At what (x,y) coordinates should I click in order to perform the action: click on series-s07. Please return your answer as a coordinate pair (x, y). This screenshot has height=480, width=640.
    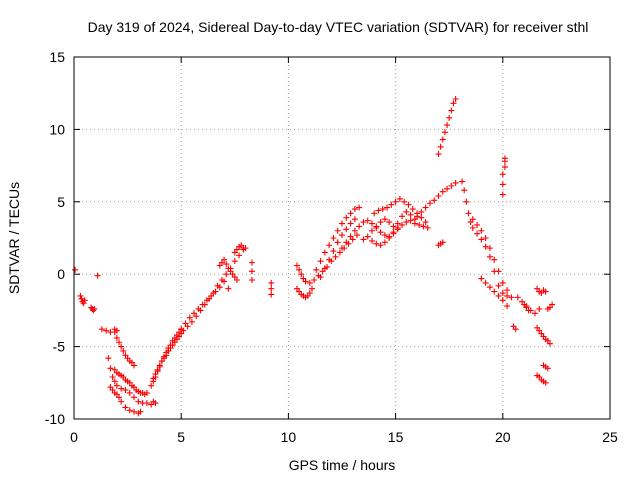
    Looking at the image, I should click on (125, 400).